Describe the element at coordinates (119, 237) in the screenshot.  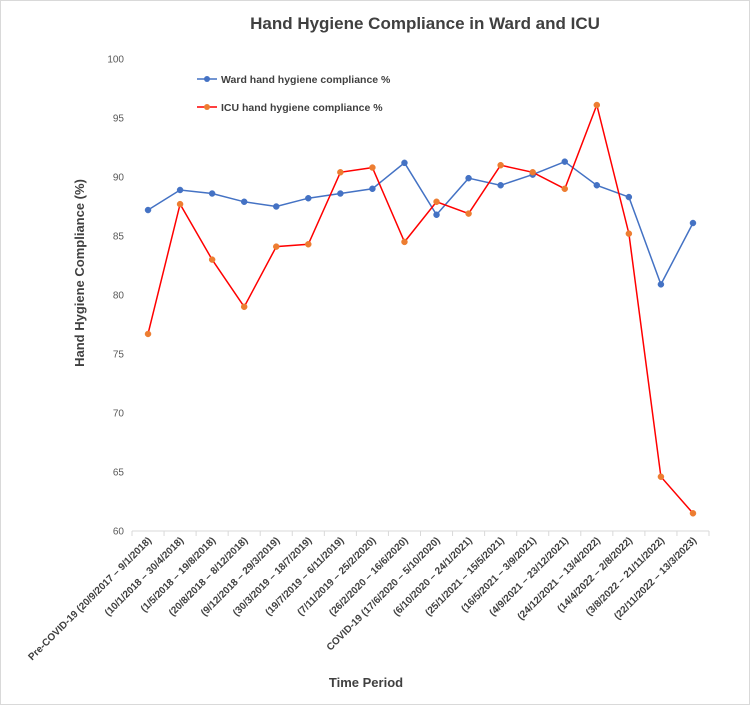
I see `y-tick-label: 85` at that location.